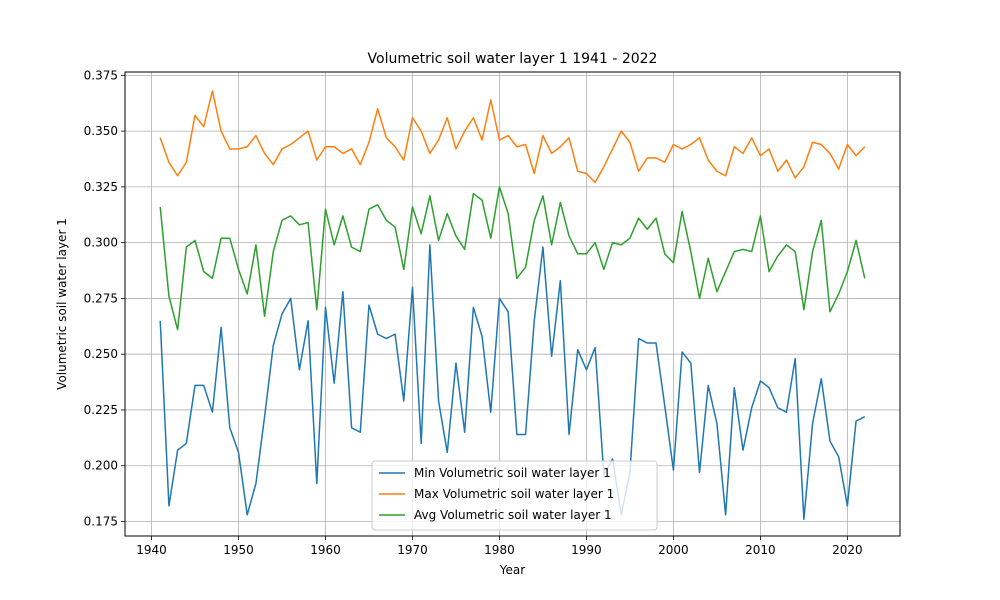  I want to click on legend-box, so click(514, 495).